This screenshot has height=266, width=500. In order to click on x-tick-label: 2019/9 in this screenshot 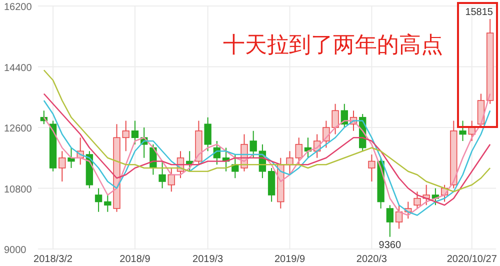, I will do `click(290, 259)`.